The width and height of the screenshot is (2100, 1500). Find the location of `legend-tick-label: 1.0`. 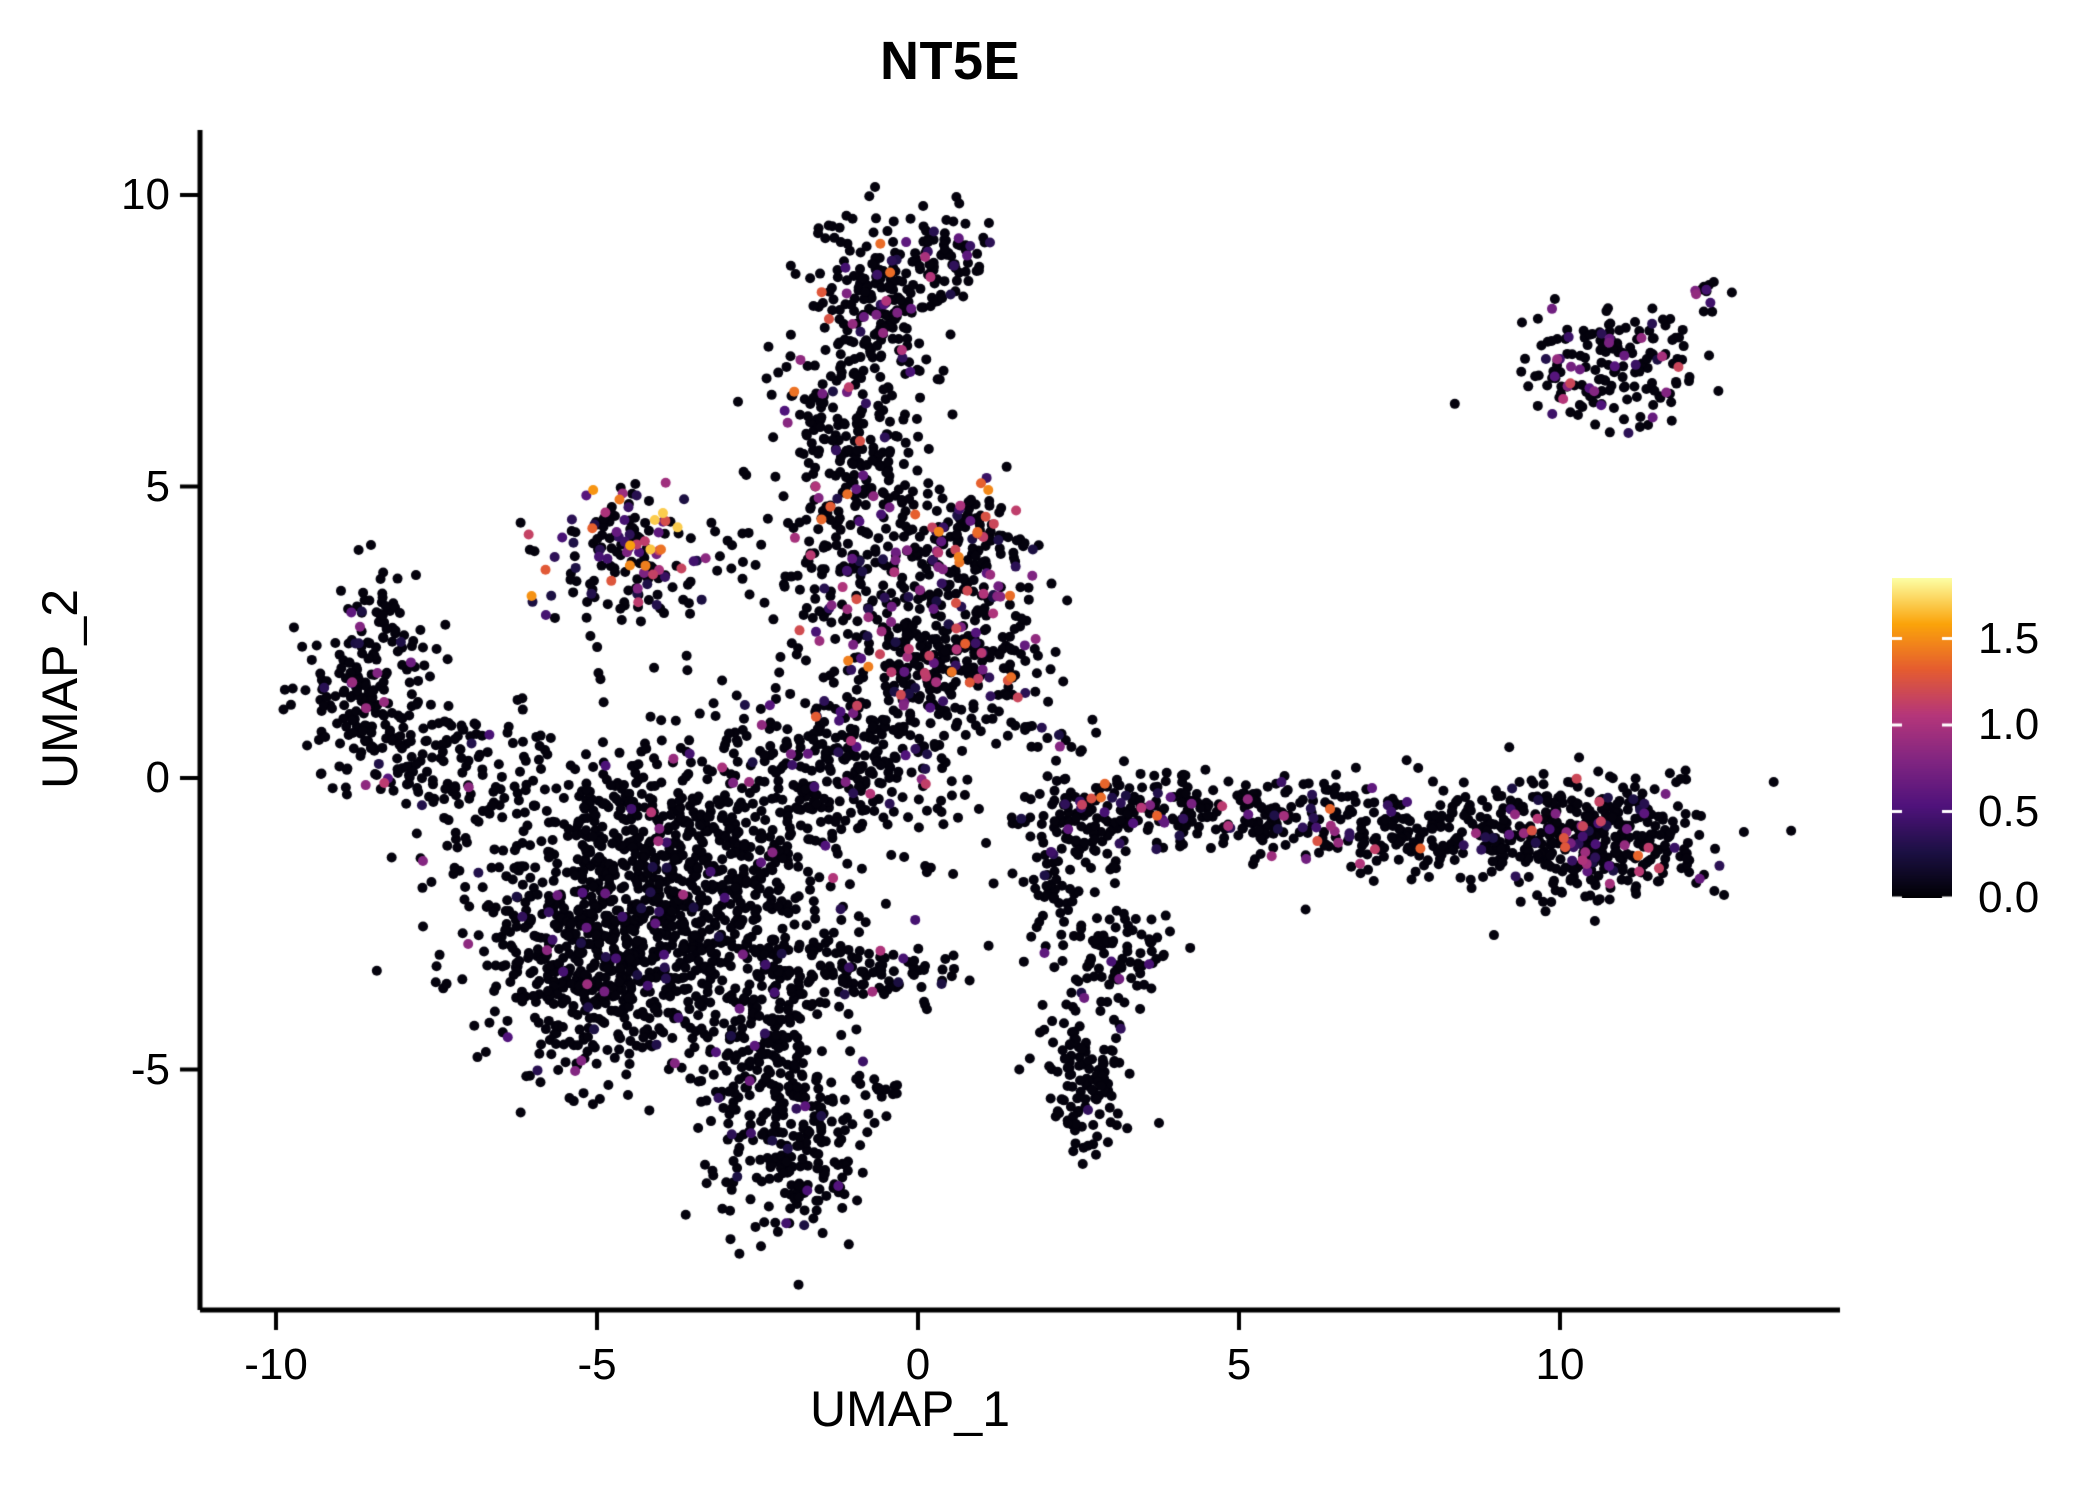

legend-tick-label: 1.0 is located at coordinates (2009, 725).